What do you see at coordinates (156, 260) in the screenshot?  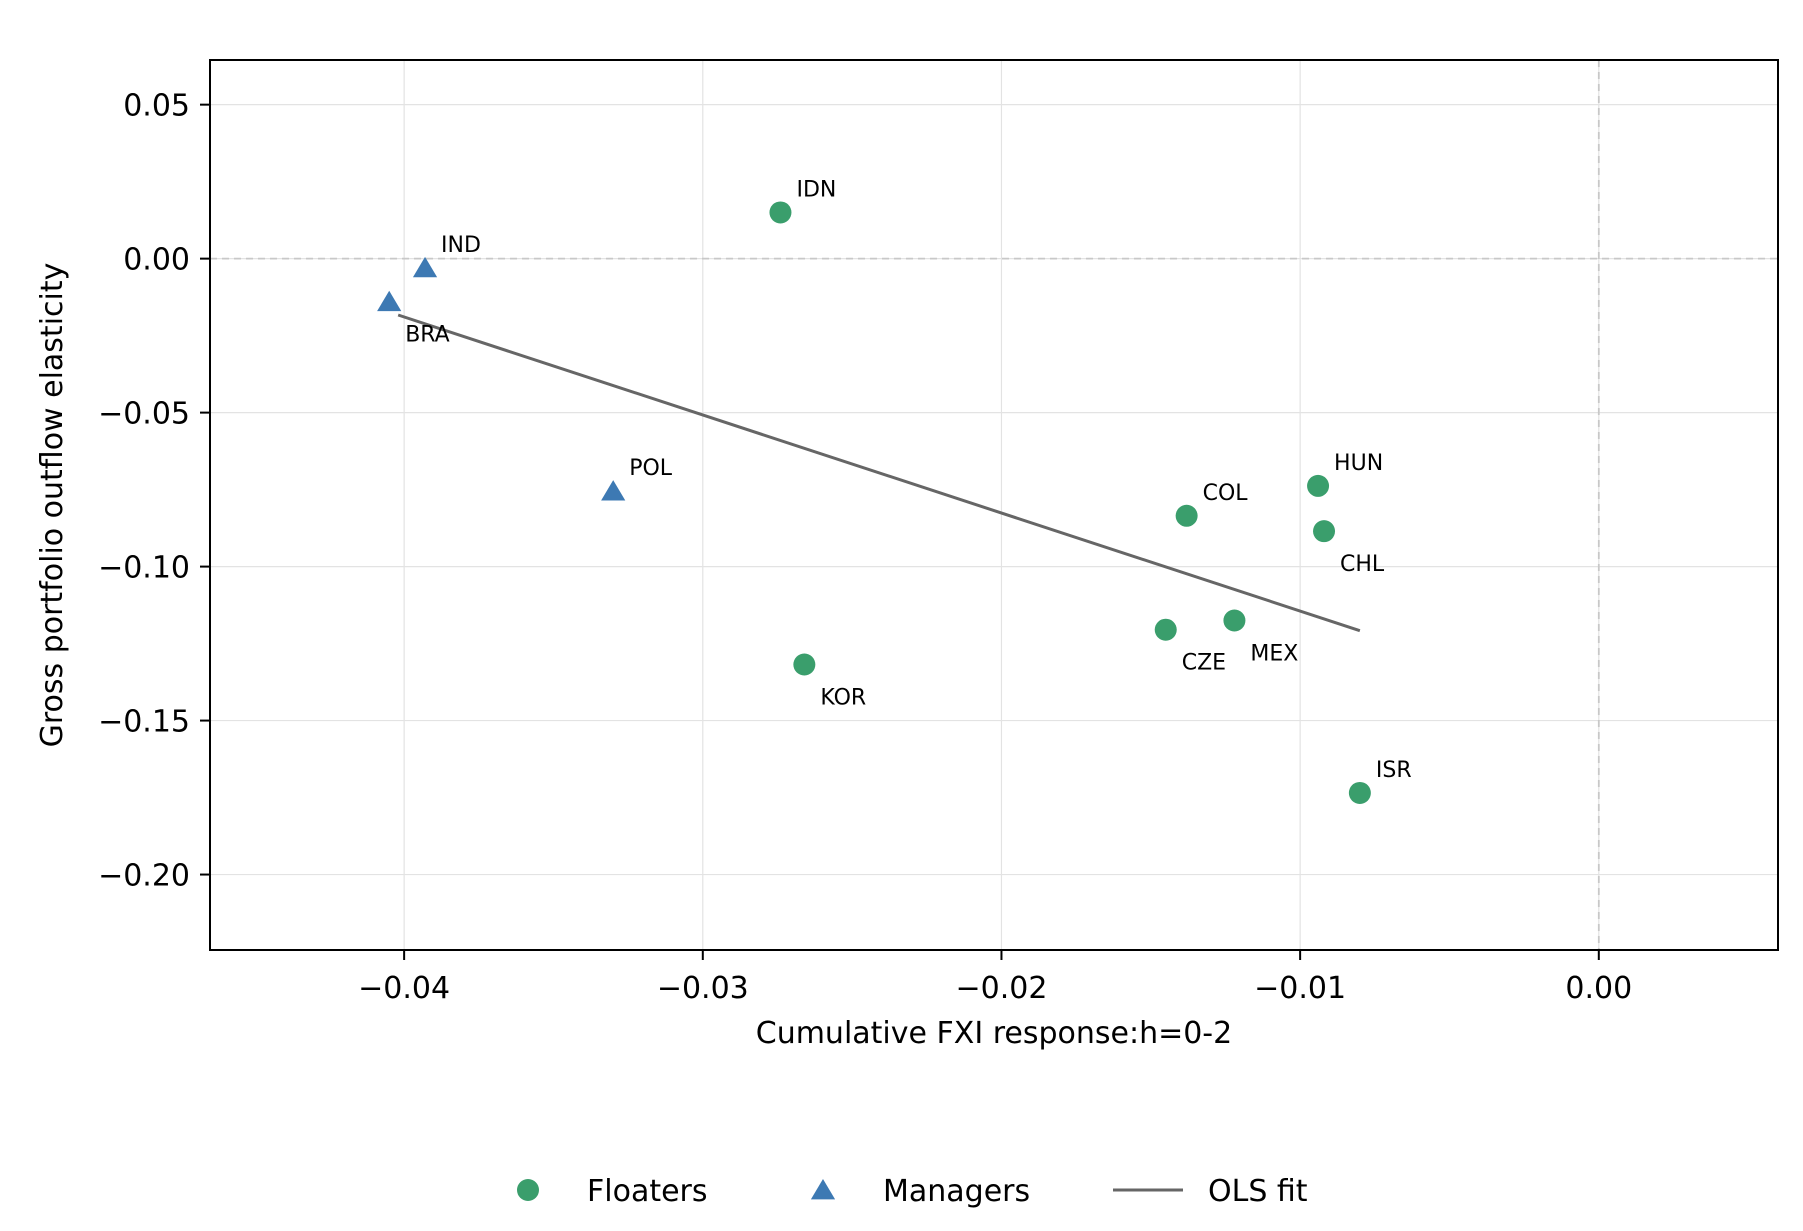 I see `y-tick-label: 0.00` at bounding box center [156, 260].